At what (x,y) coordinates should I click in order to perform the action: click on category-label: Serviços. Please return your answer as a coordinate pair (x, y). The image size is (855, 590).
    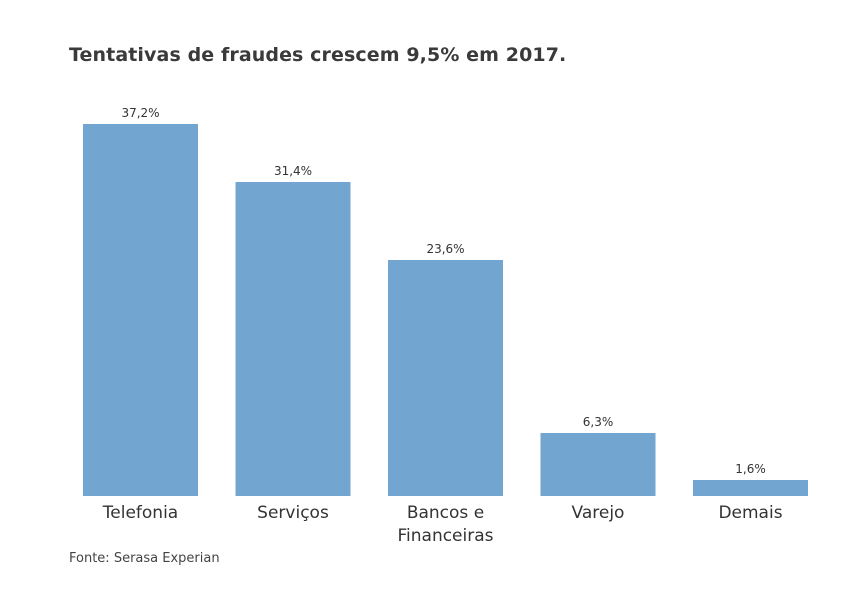
    Looking at the image, I should click on (293, 513).